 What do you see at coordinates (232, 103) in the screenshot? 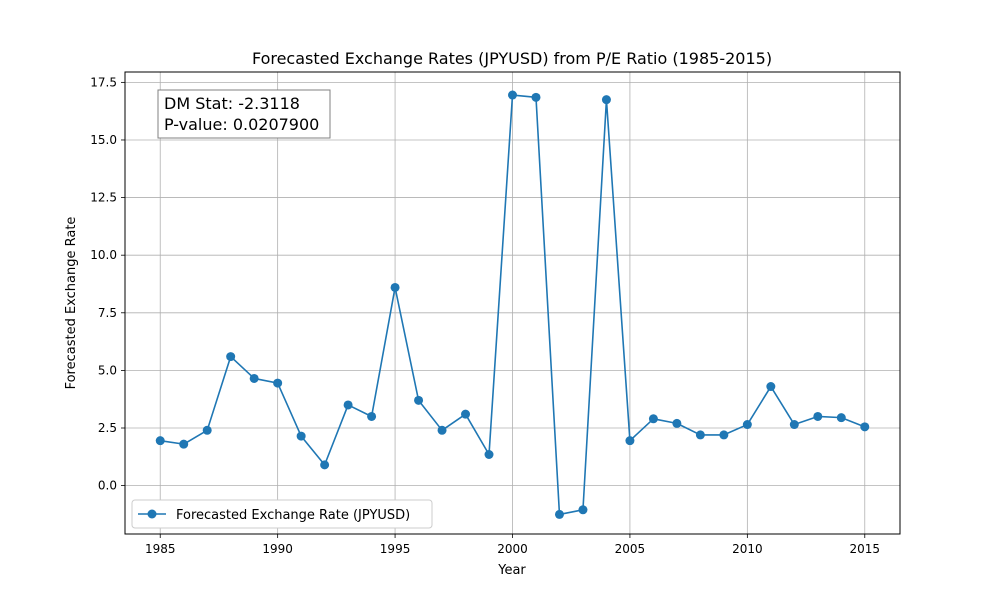
I see `dm-stat-text: DM Stat: -2.3118` at bounding box center [232, 103].